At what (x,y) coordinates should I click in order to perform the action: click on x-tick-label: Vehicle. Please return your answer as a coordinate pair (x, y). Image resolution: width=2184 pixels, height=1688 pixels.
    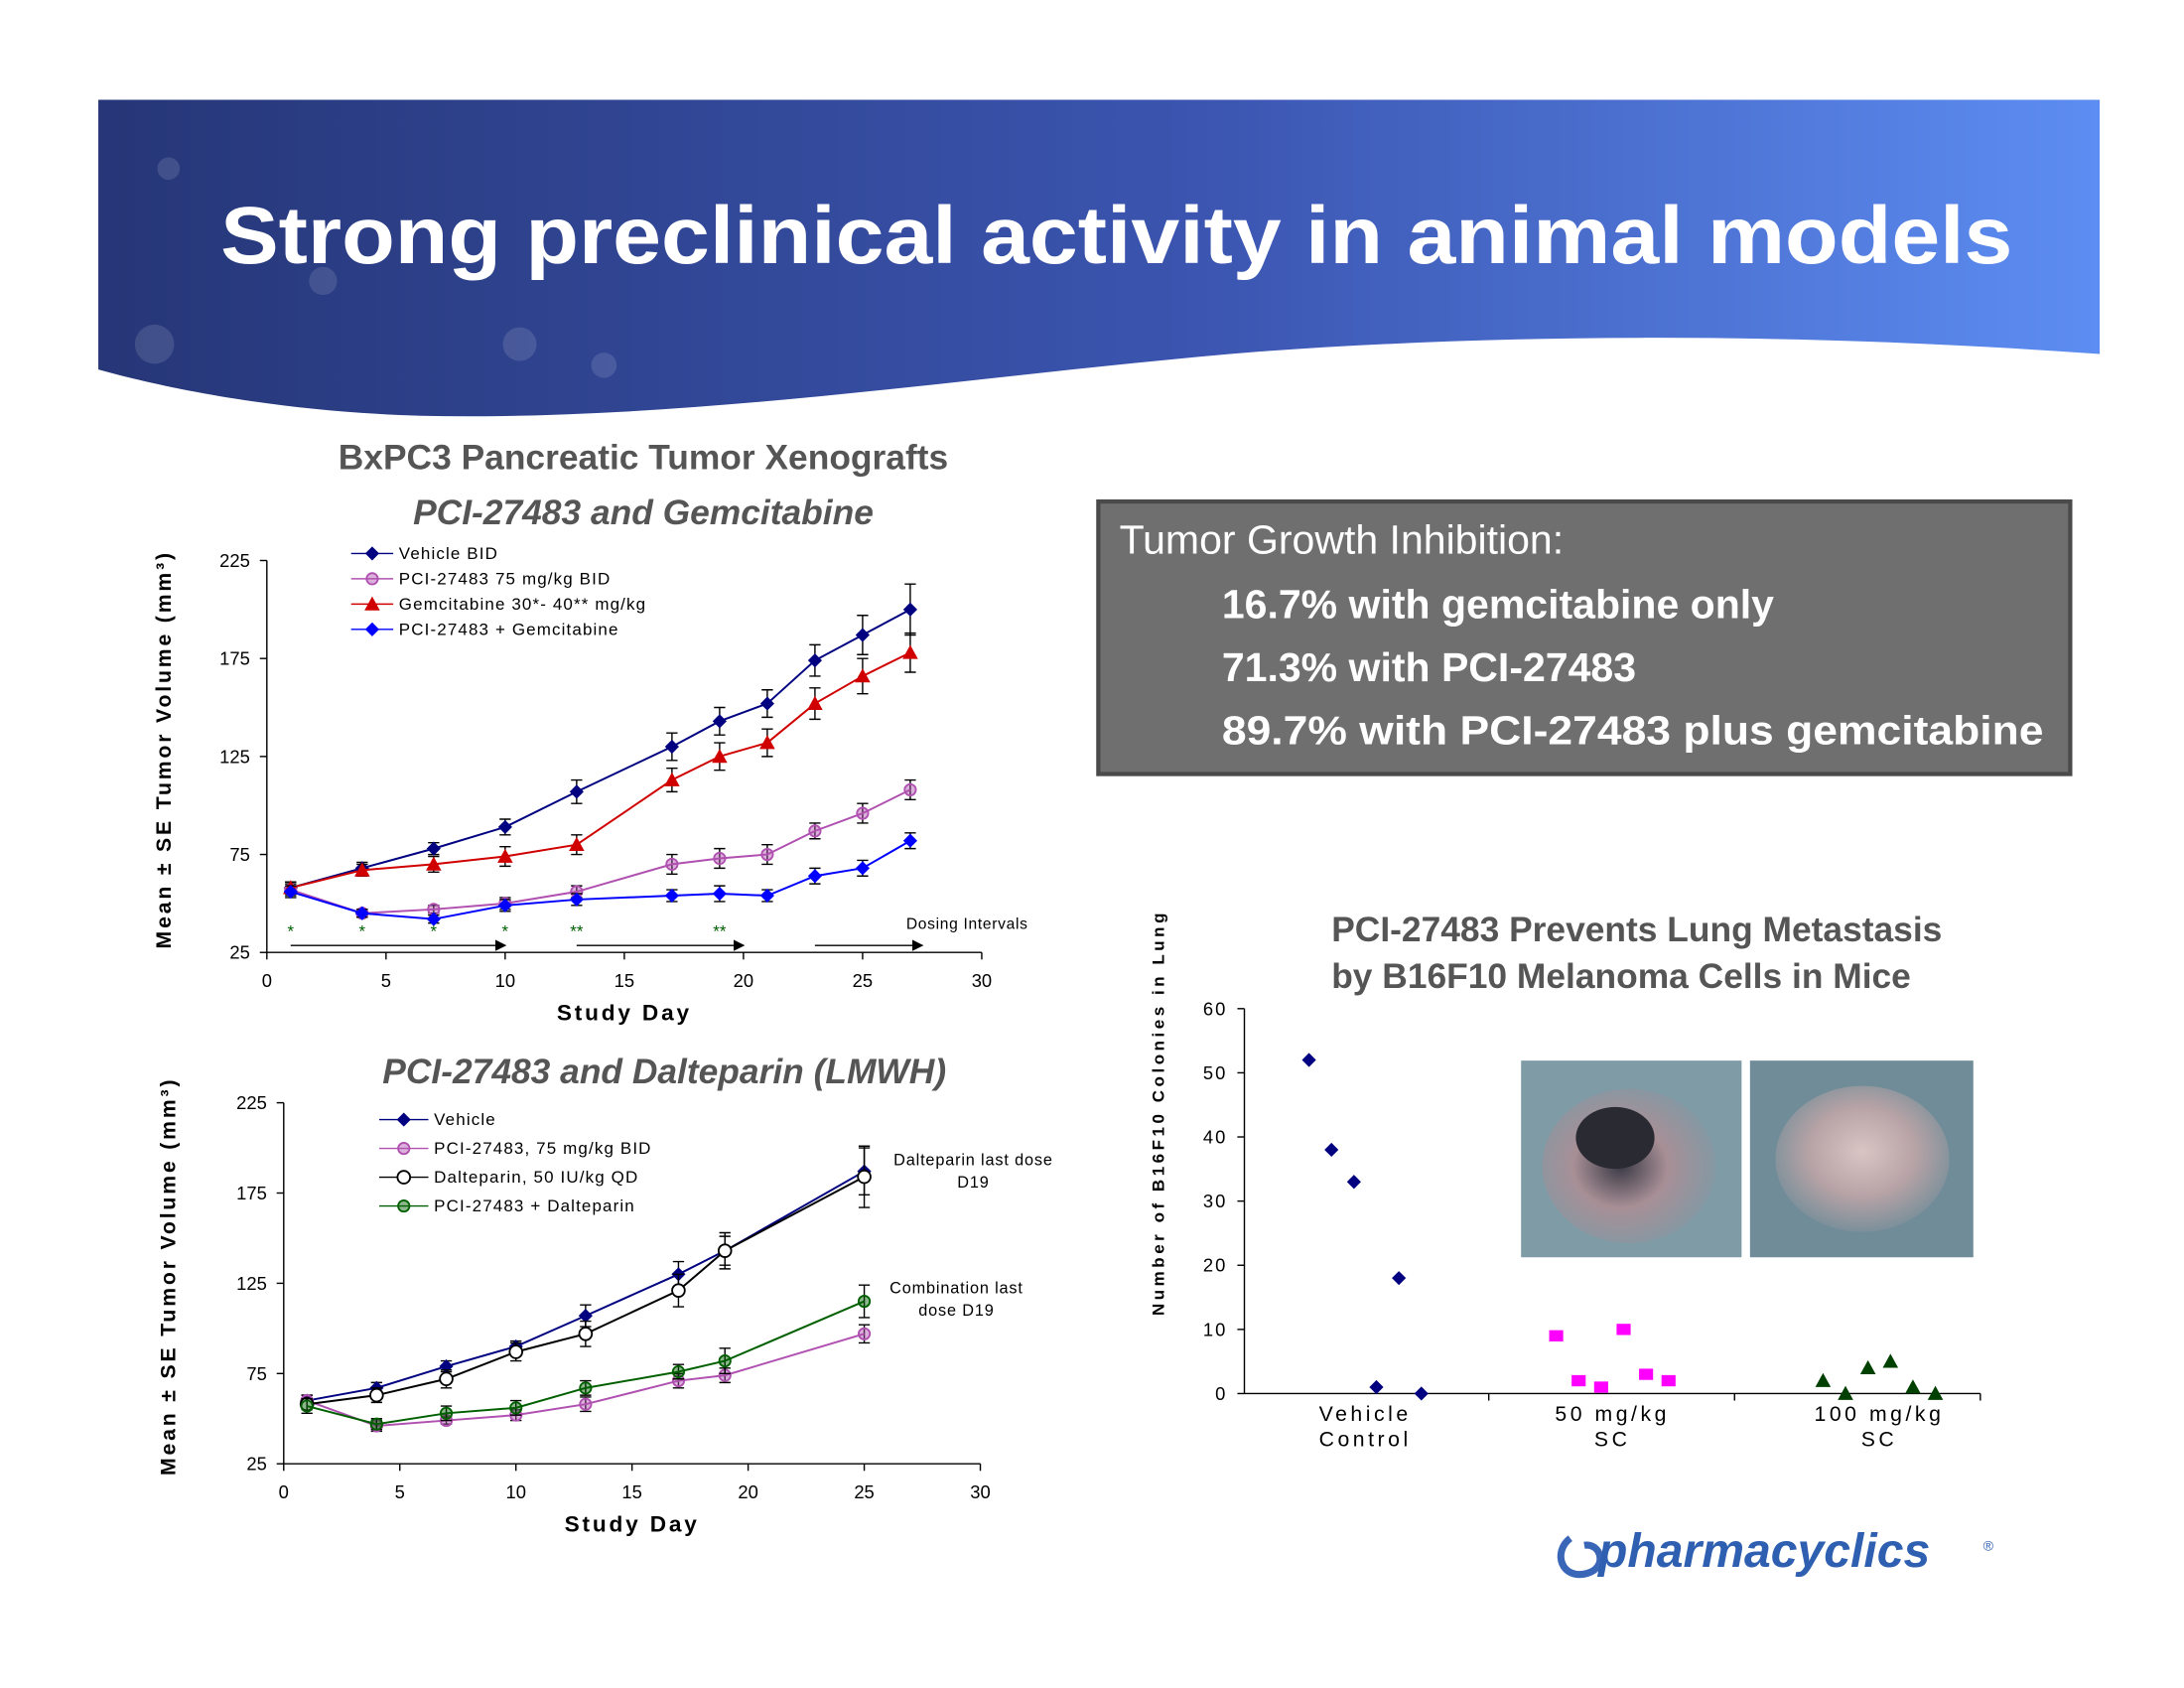
    Looking at the image, I should click on (1365, 1414).